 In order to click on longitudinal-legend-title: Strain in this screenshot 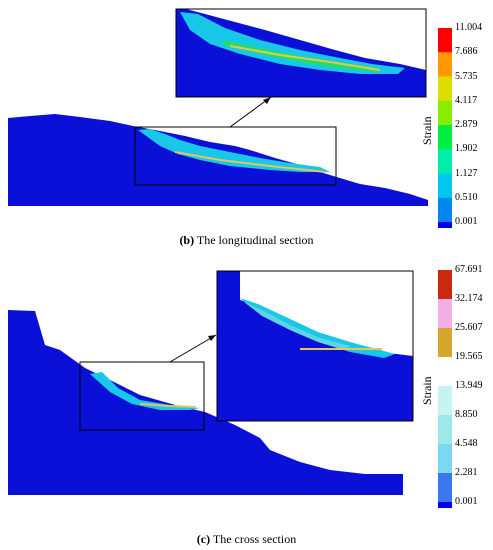, I will do `click(427, 130)`.